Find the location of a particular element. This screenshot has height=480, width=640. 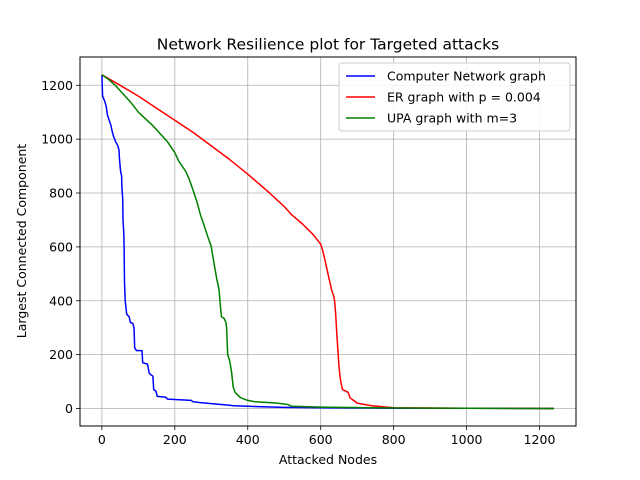

x-tick-label: 1200 is located at coordinates (540, 439).